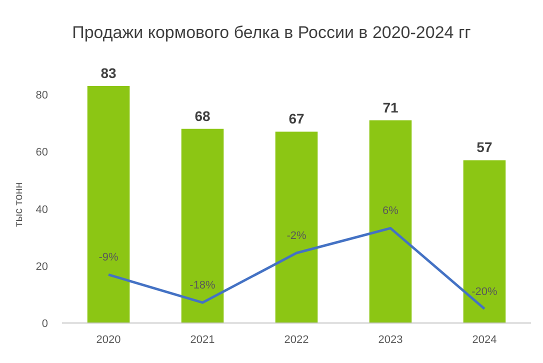 The height and width of the screenshot is (363, 543). Describe the element at coordinates (108, 73) in the screenshot. I see `data-label: 83` at that location.